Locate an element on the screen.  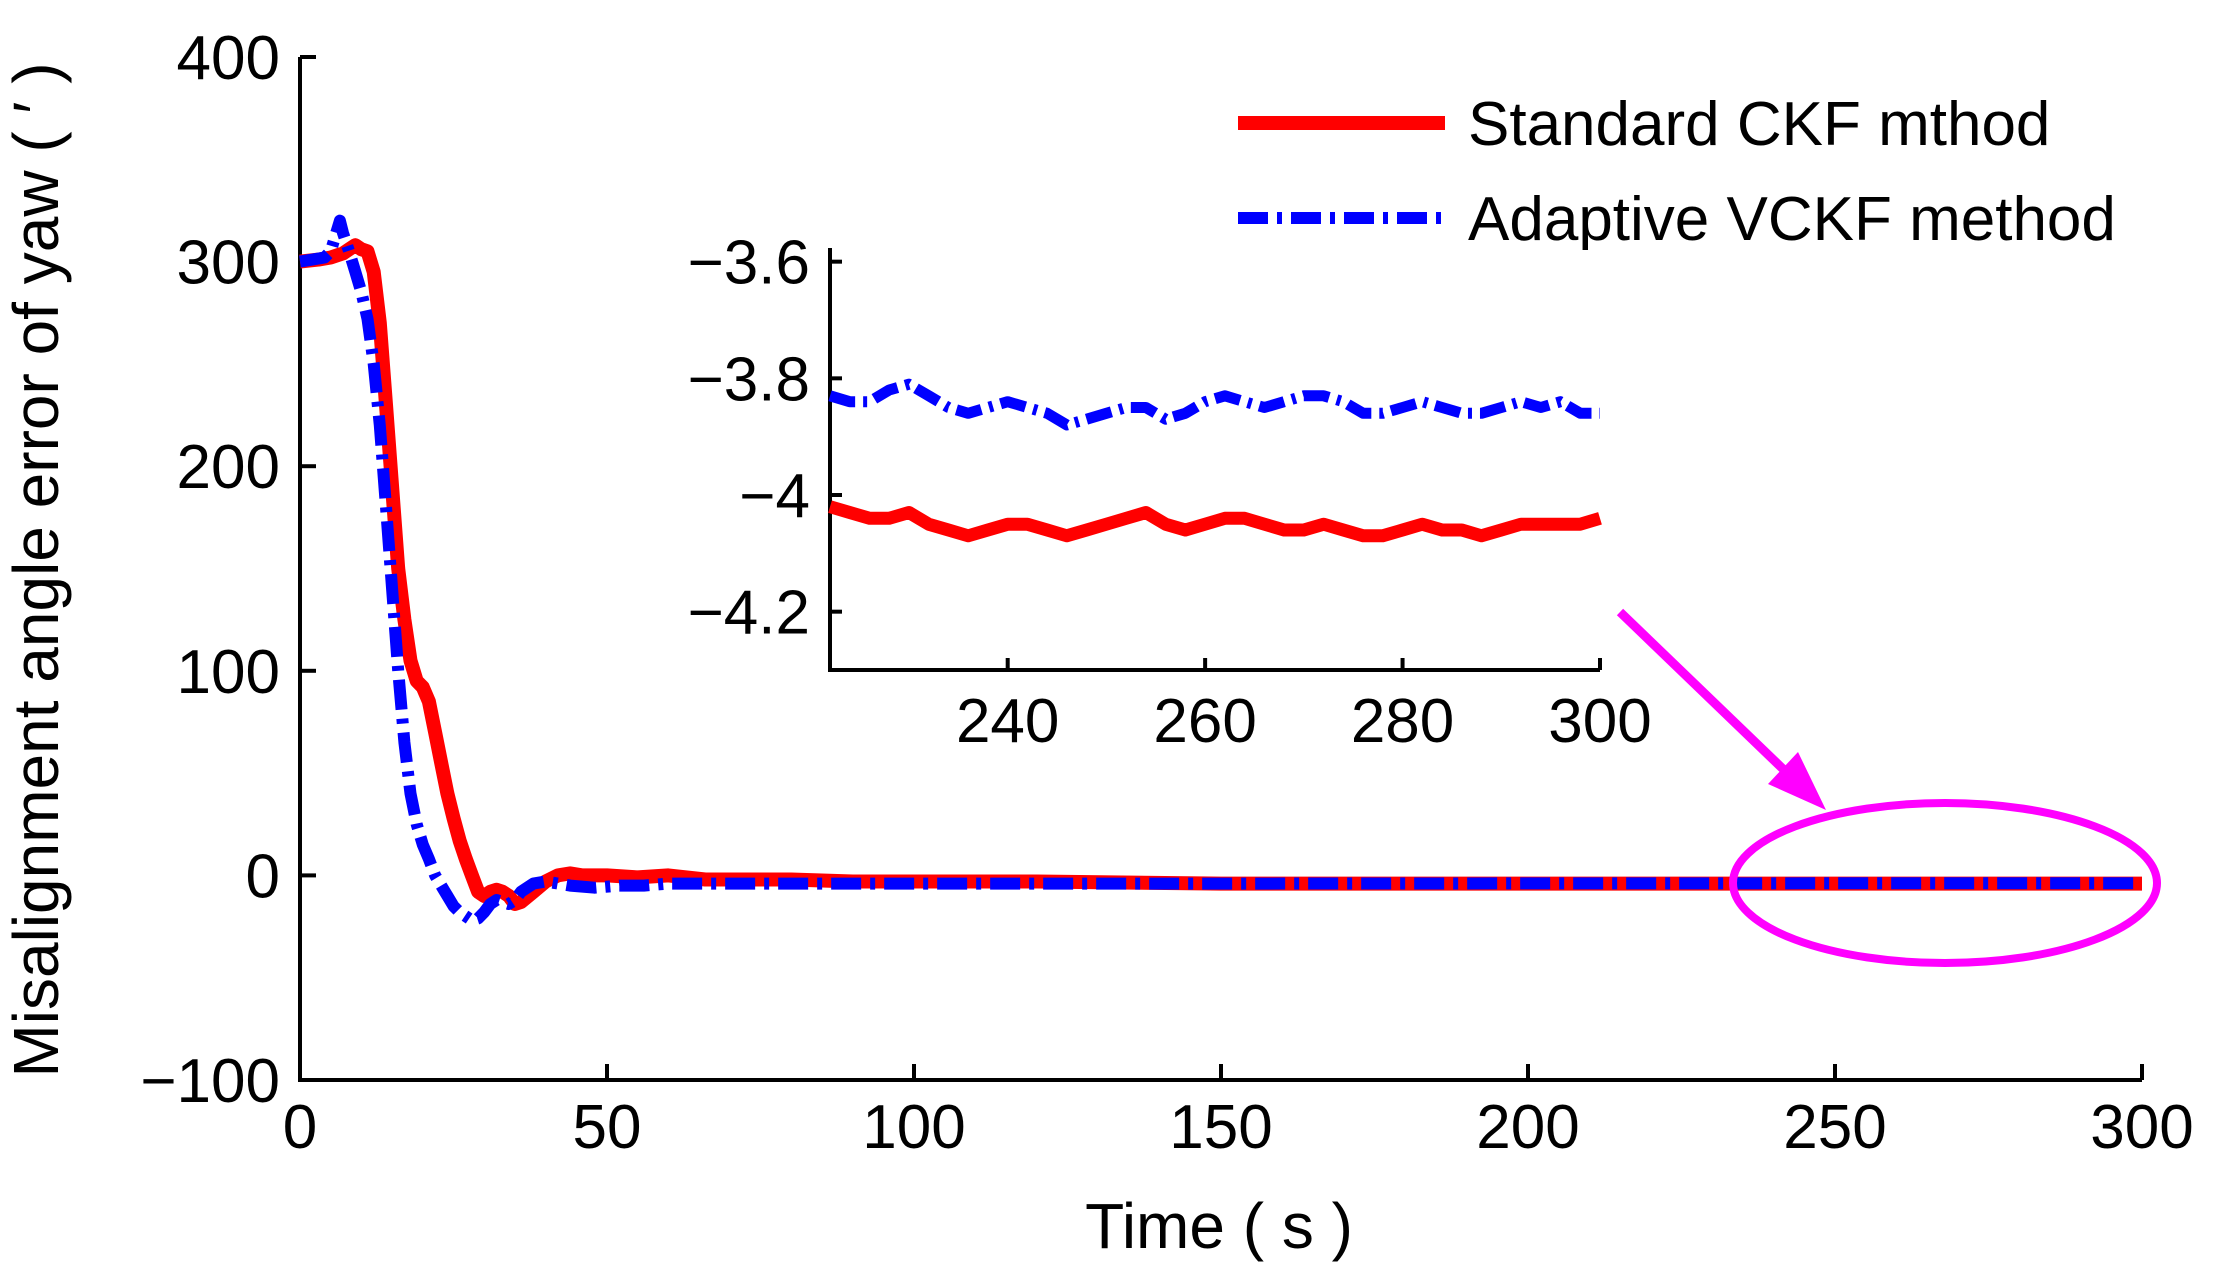
y-tick-label: −100 is located at coordinates (210, 1081).